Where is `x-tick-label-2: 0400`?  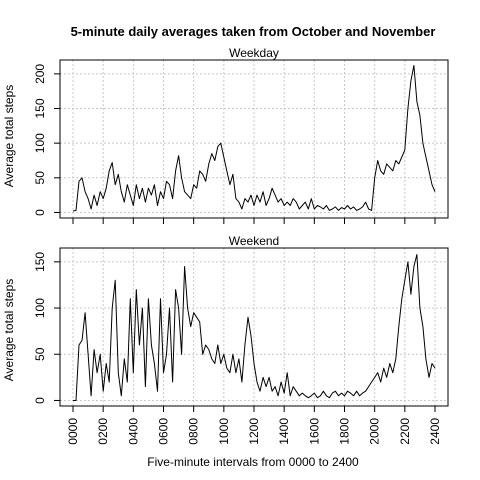
x-tick-label-2: 0400 is located at coordinates (133, 431).